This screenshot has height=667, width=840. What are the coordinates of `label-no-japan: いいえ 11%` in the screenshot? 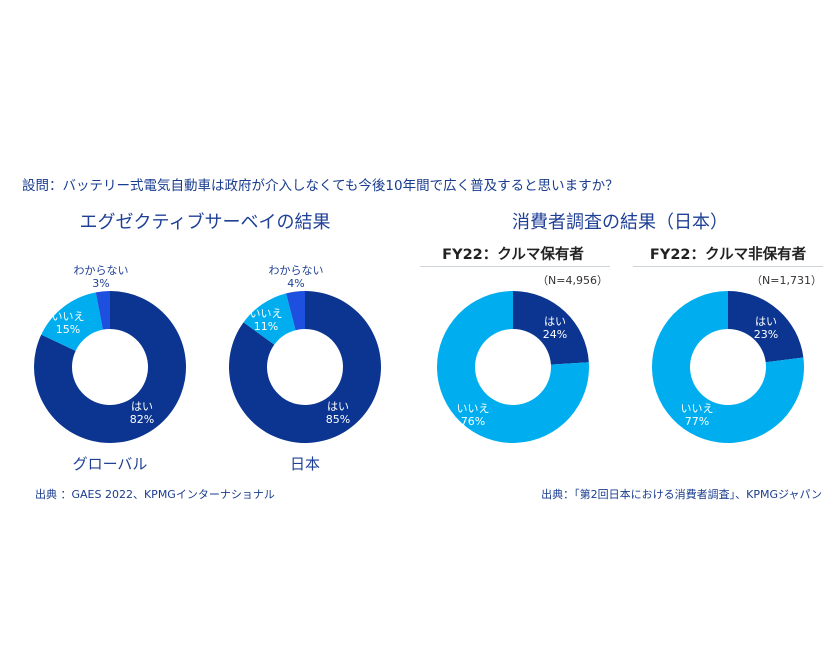 It's located at (266, 320).